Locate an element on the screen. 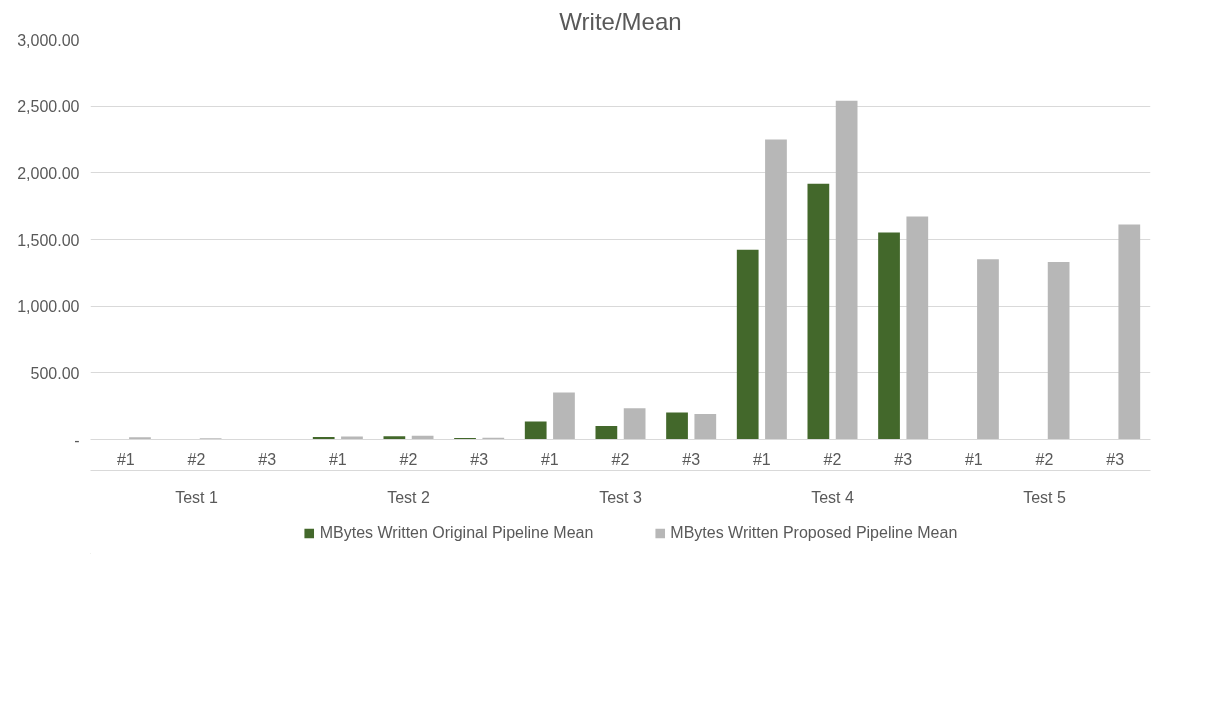 This screenshot has height=715, width=1217. y-tick-label: - is located at coordinates (77, 440).